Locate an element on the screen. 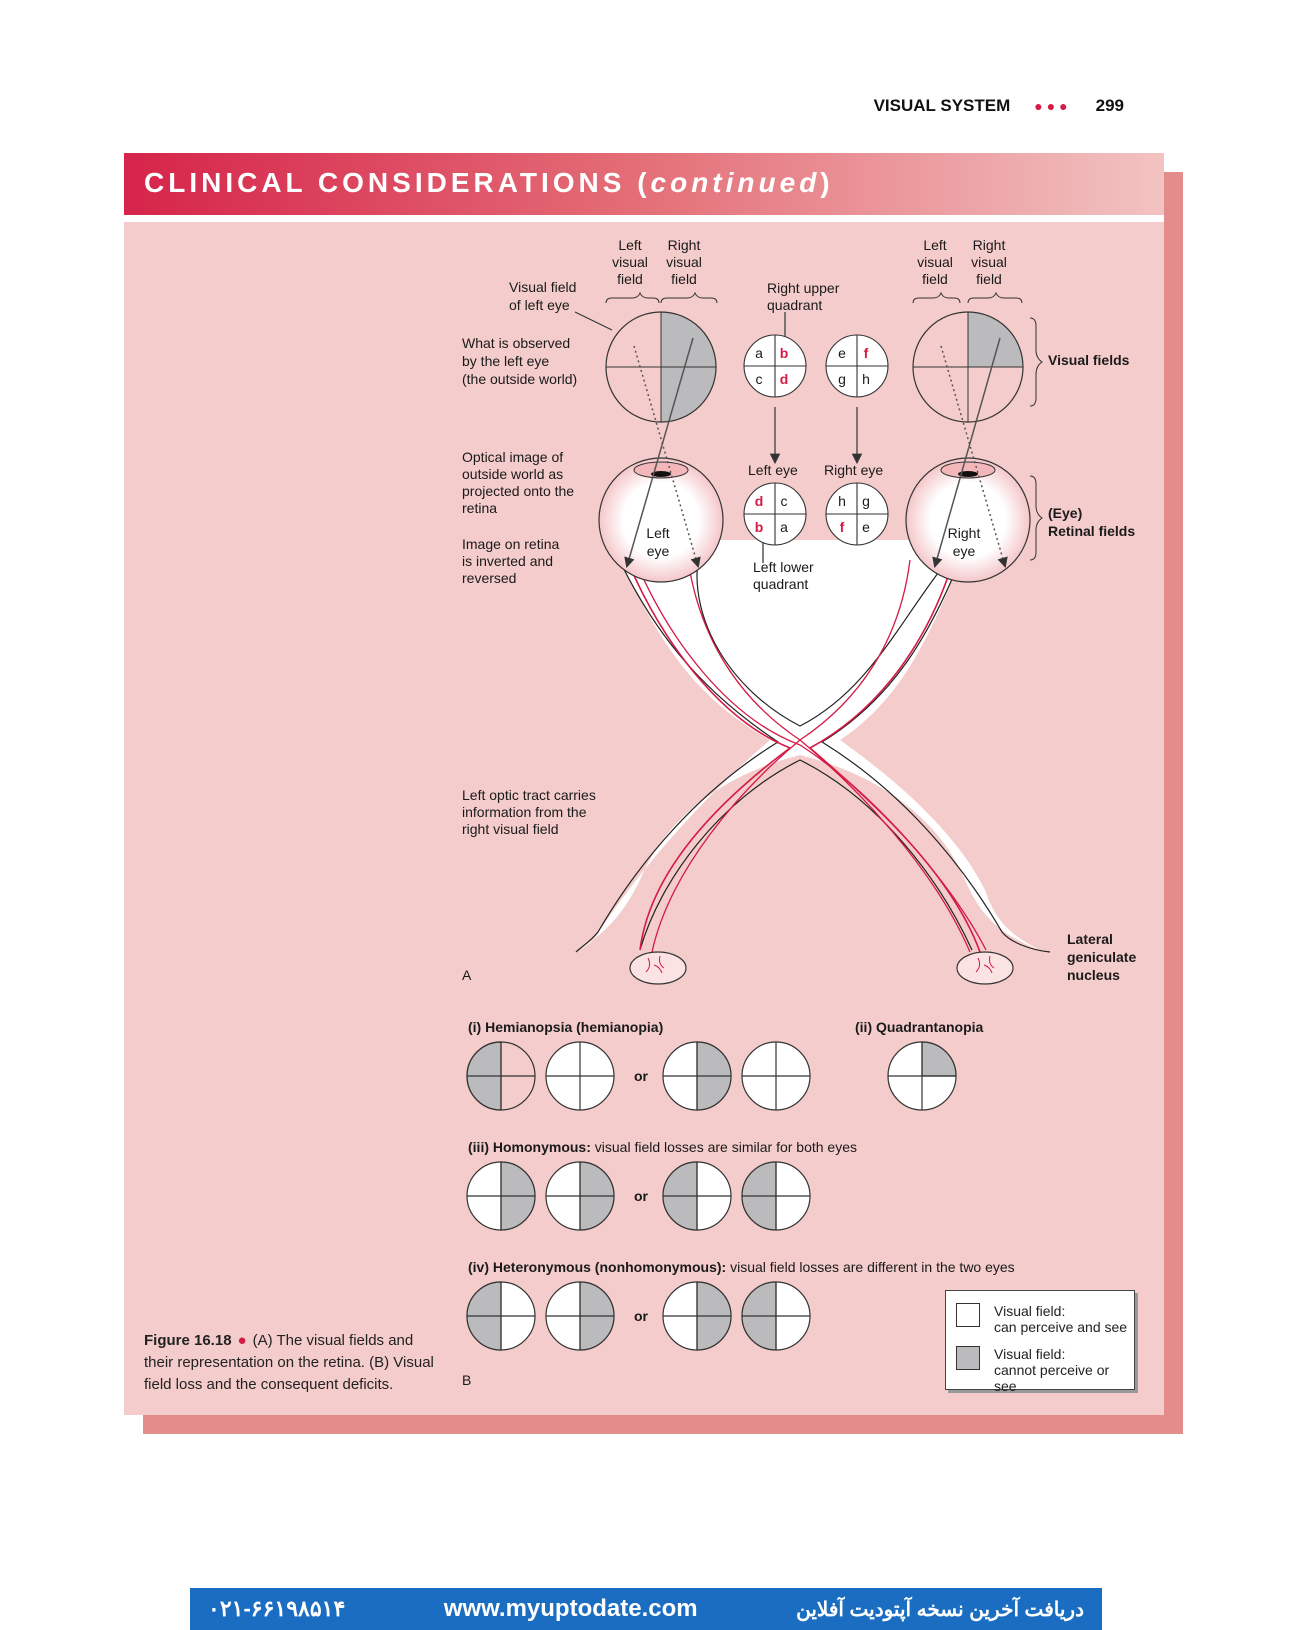 The image size is (1294, 1630). header-dots: ●●● is located at coordinates (1053, 106).